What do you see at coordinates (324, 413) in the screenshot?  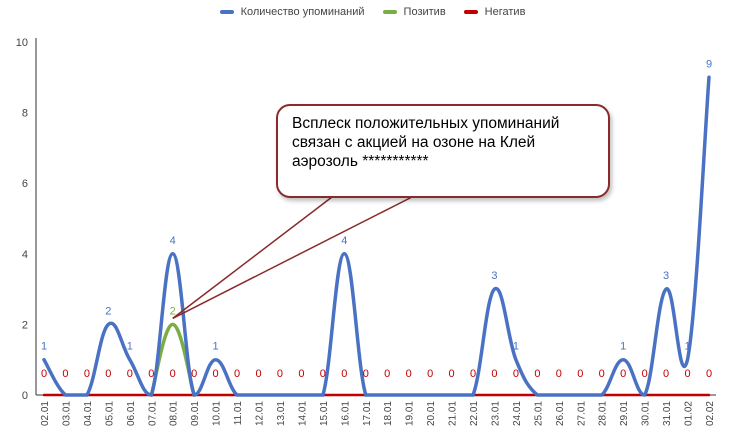 I see `x-tick-label: 15.01` at bounding box center [324, 413].